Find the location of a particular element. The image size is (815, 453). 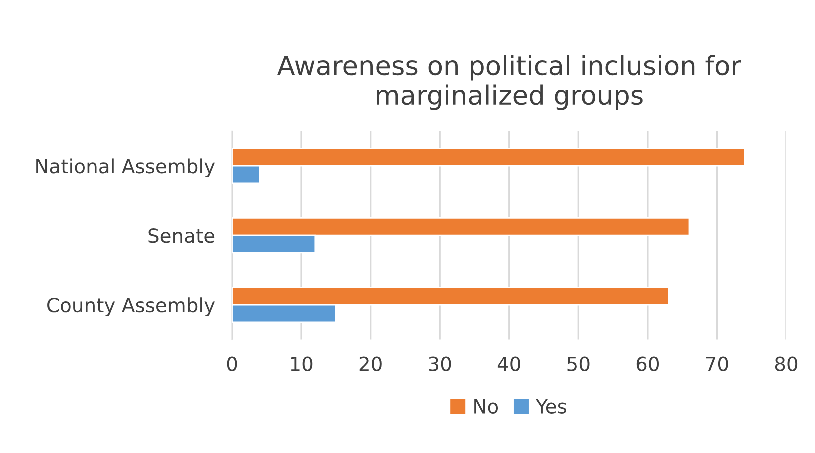

y-tick-label: National Assembly is located at coordinates (126, 168).